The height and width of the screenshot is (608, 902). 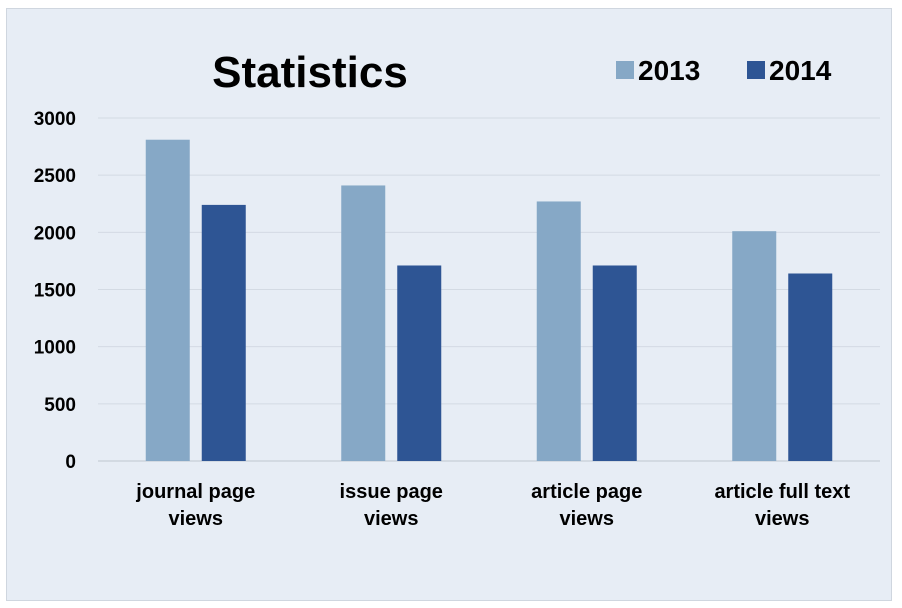 What do you see at coordinates (669, 70) in the screenshot?
I see `legend-label-2013: 2013` at bounding box center [669, 70].